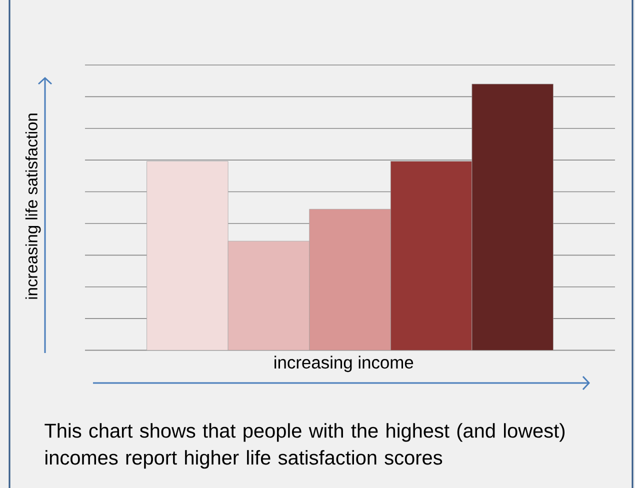 Image resolution: width=635 pixels, height=488 pixels. What do you see at coordinates (344, 364) in the screenshot?
I see `x-axis-title: increasing income` at bounding box center [344, 364].